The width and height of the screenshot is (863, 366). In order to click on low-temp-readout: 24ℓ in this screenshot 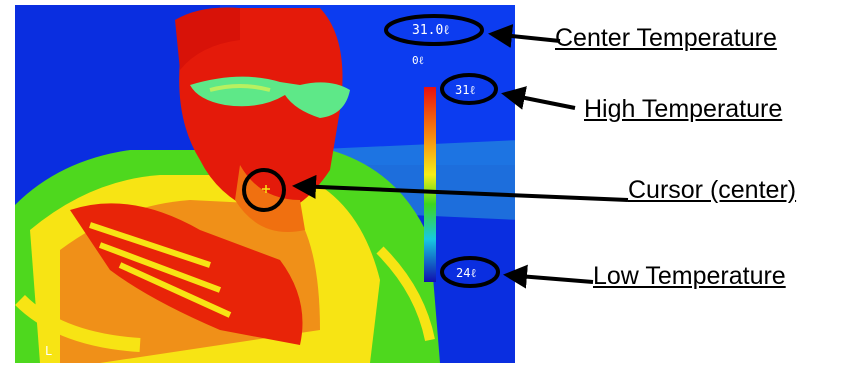, I will do `click(466, 273)`.